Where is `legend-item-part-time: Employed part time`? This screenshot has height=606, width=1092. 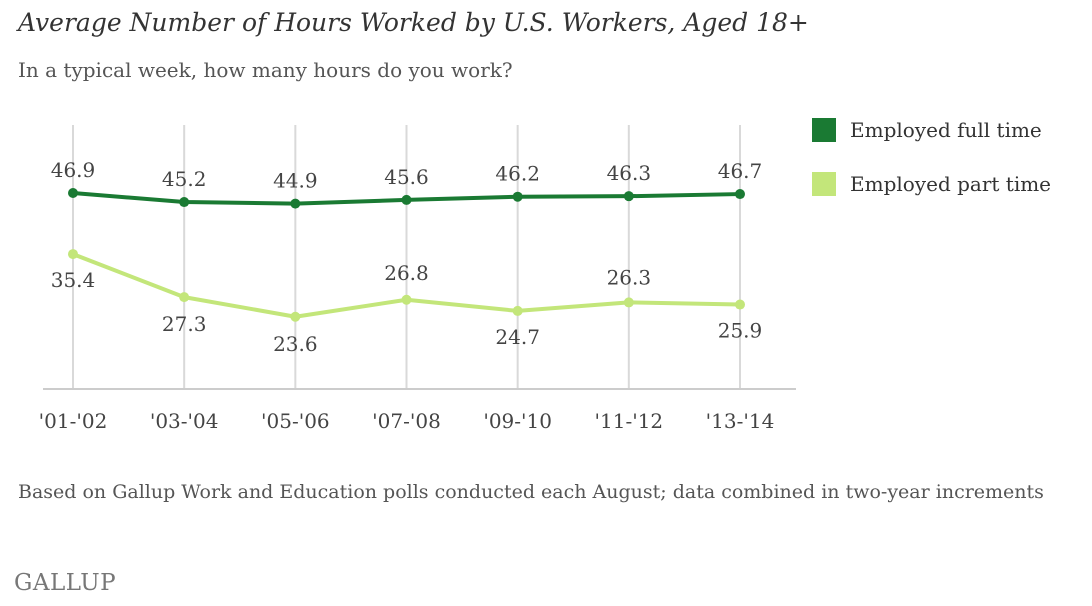 legend-item-part-time: Employed part time is located at coordinates (931, 184).